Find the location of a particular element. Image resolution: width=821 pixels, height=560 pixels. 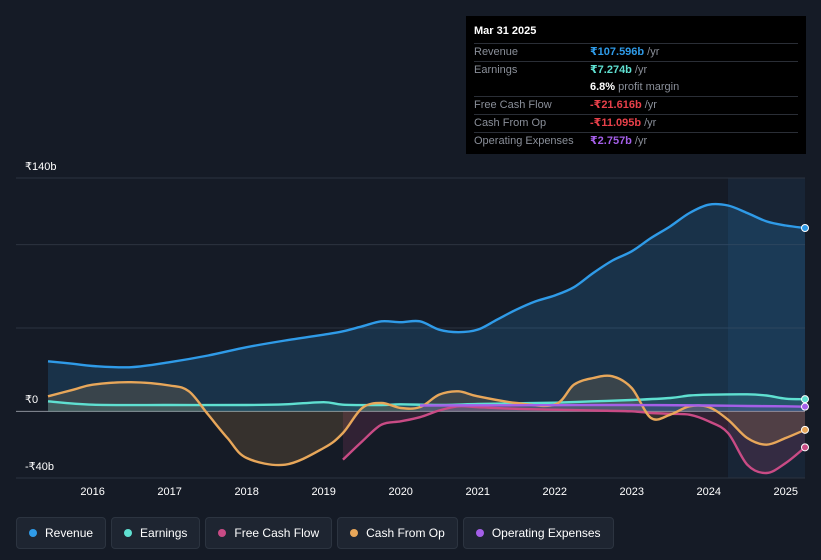

tooltip-label: Free Cash Flow is located at coordinates (513, 105).